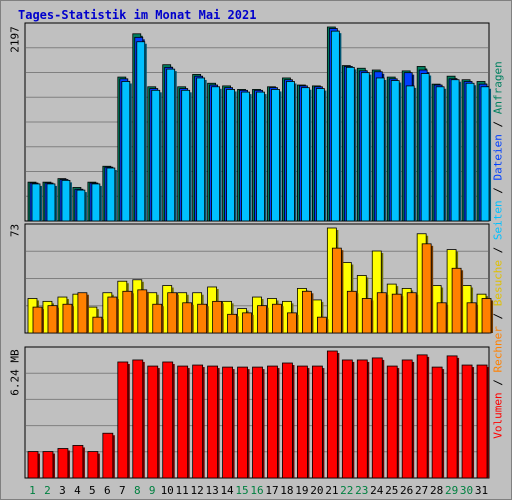  Describe the element at coordinates (421, 490) in the screenshot. I see `x-tick-label-27: 27` at that location.